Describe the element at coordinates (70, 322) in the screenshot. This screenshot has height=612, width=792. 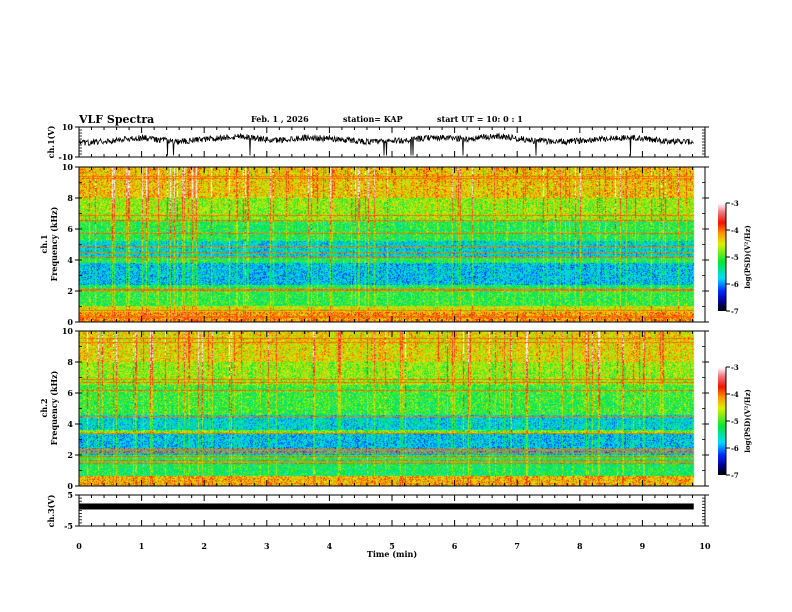
I see `ch1-spec-ytick-label: 0` at that location.